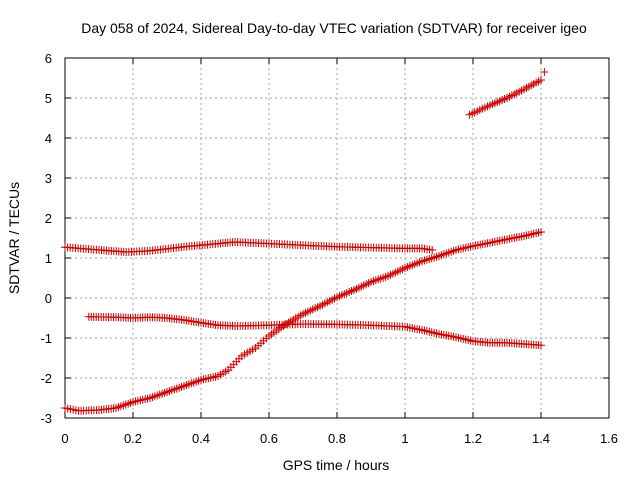 The image size is (640, 480). Describe the element at coordinates (48, 178) in the screenshot. I see `y-tick-label: 3` at that location.